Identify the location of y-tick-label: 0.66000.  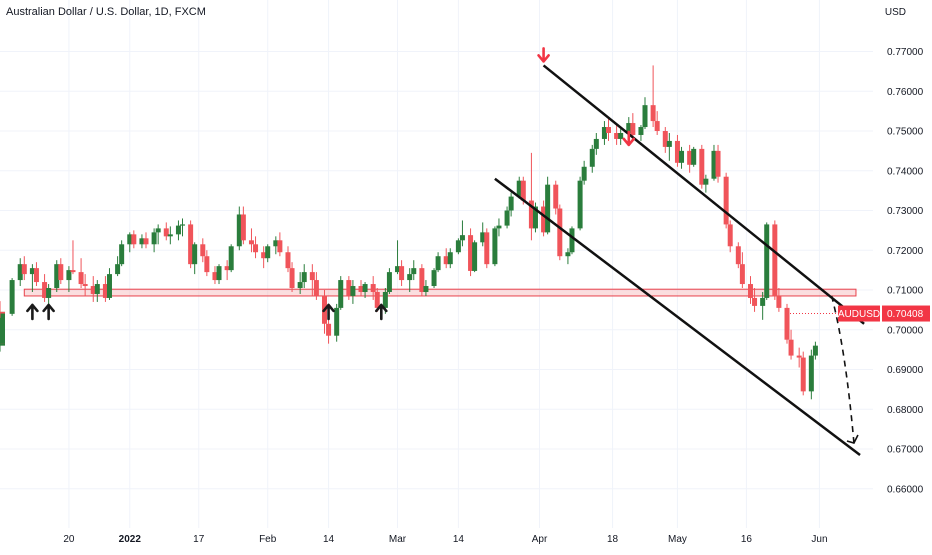
(905, 489).